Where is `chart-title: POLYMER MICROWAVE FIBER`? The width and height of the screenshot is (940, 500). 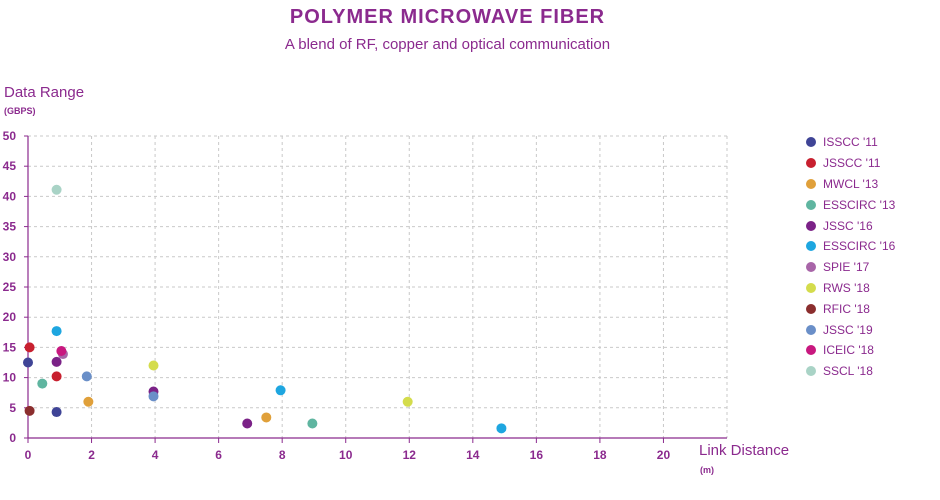 chart-title: POLYMER MICROWAVE FIBER is located at coordinates (447, 17).